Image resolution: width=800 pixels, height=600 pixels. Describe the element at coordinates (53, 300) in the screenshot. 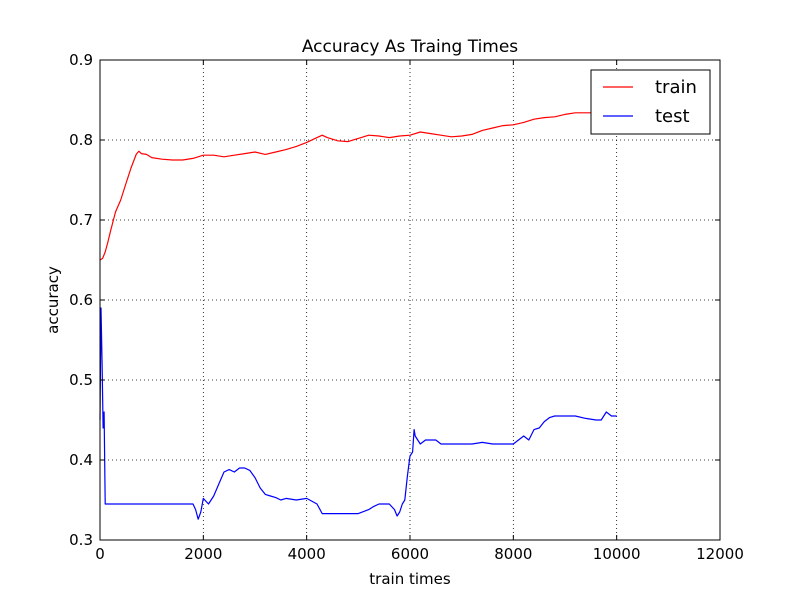

I see `y-axis-label: accuracy` at that location.